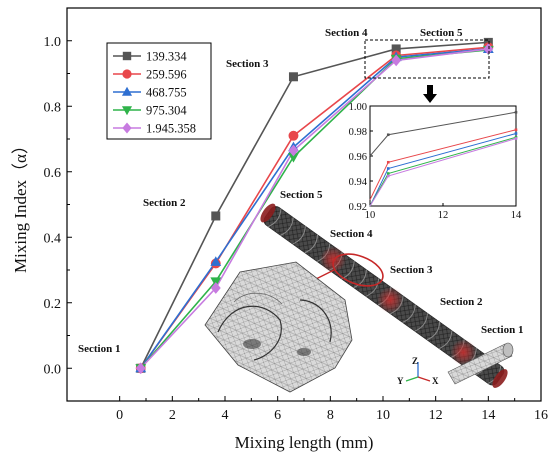 This screenshot has height=466, width=550. I want to click on diagram-label-section-3: Section 3, so click(411, 270).